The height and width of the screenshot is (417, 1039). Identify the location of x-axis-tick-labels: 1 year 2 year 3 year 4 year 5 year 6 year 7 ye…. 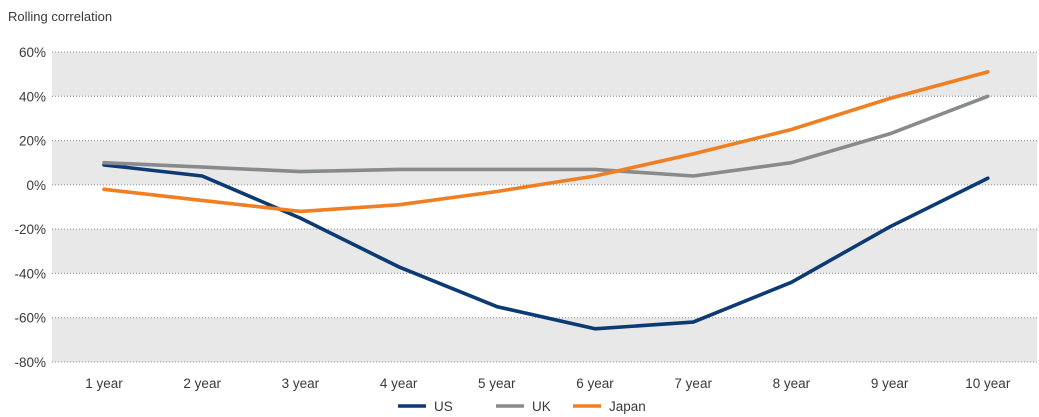
(548, 383).